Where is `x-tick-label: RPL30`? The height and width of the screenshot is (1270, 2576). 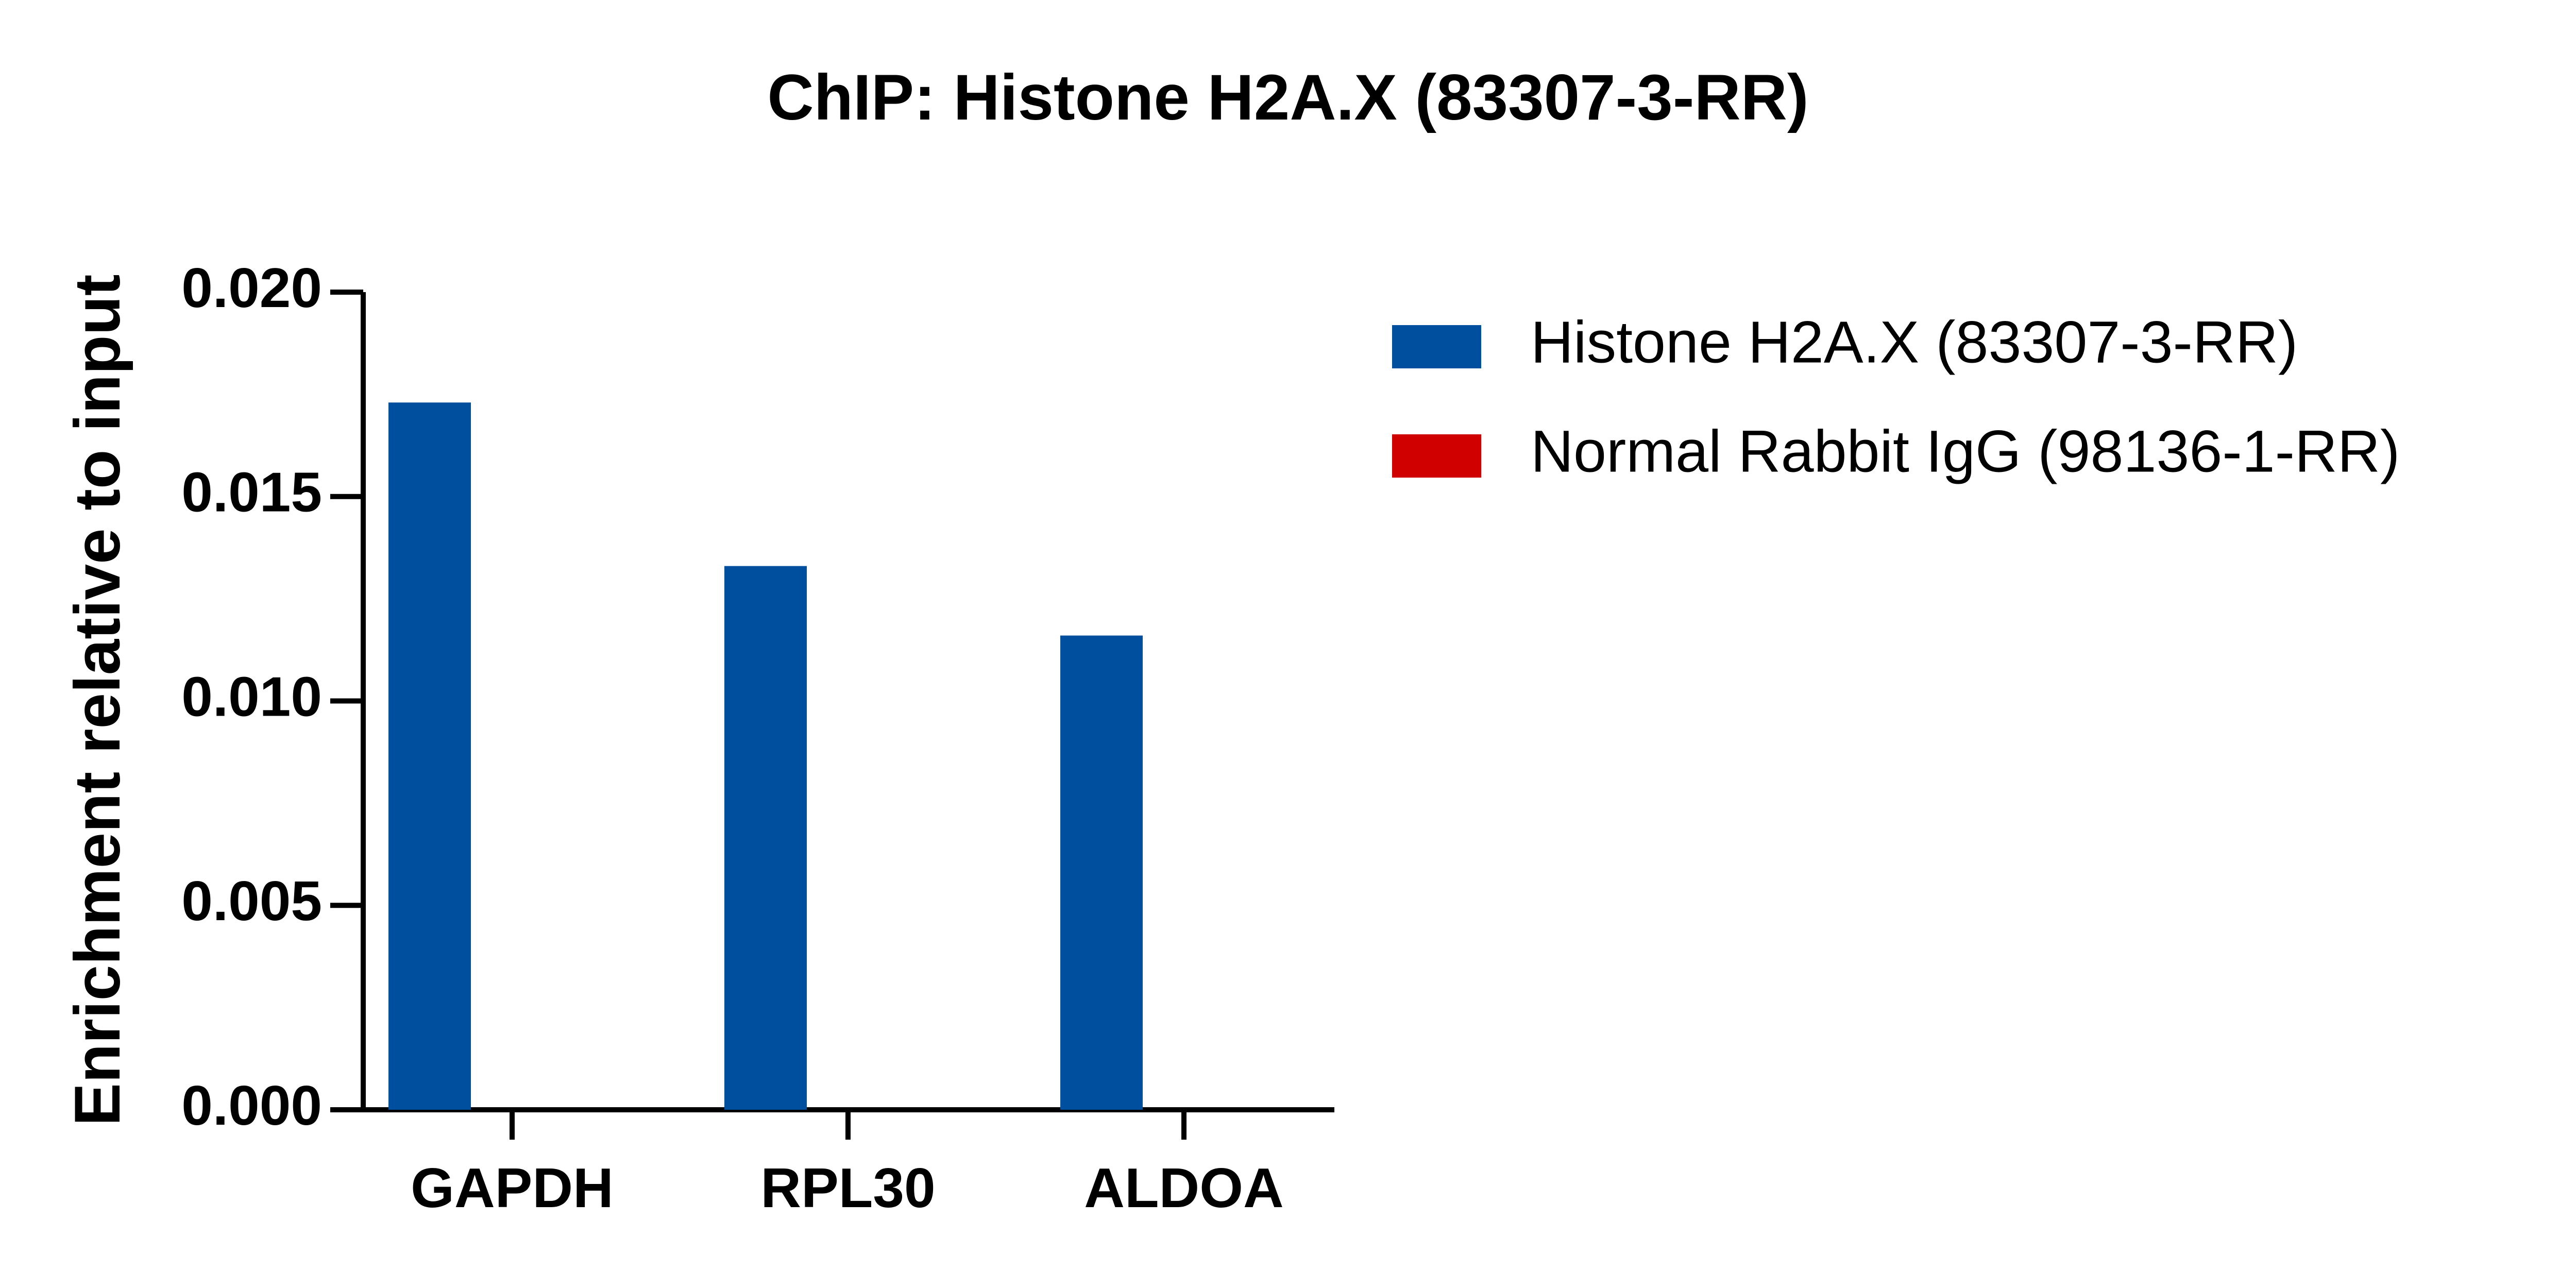 x-tick-label: RPL30 is located at coordinates (847, 1188).